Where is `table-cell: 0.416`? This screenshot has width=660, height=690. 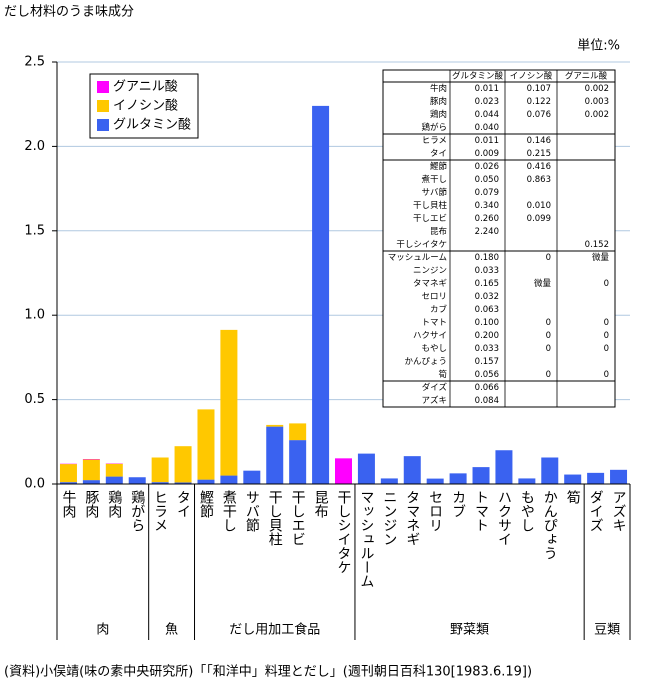 table-cell: 0.416 is located at coordinates (539, 167).